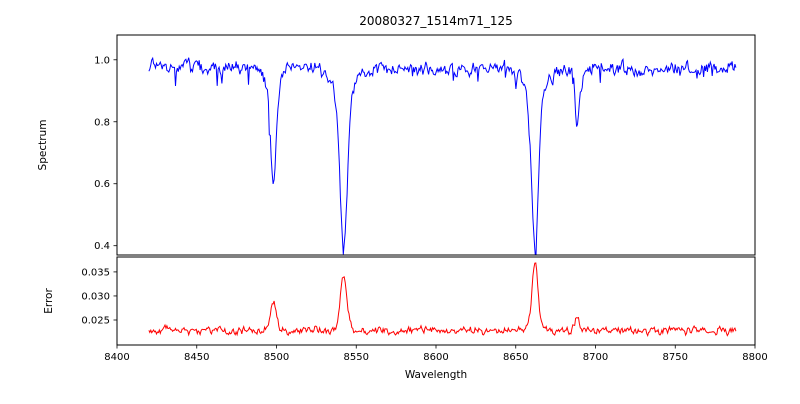 This screenshot has width=800, height=404. Describe the element at coordinates (435, 357) in the screenshot. I see `x-tick-label: 8600` at that location.